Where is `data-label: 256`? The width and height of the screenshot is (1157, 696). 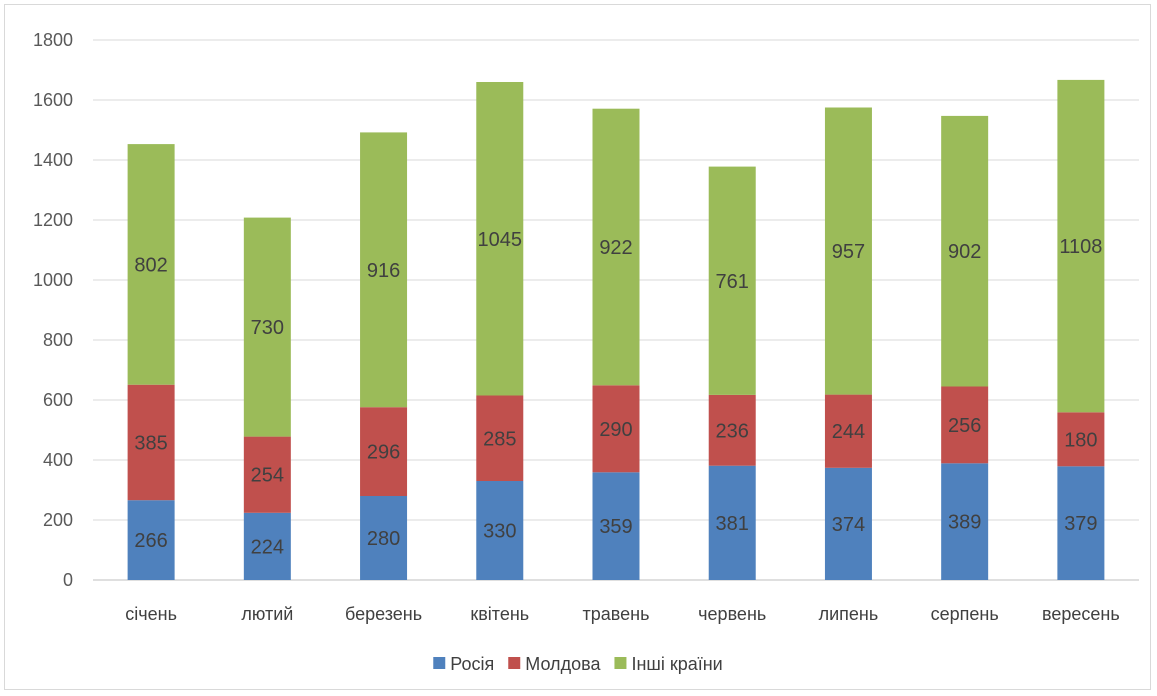
data-label: 256 is located at coordinates (964, 426).